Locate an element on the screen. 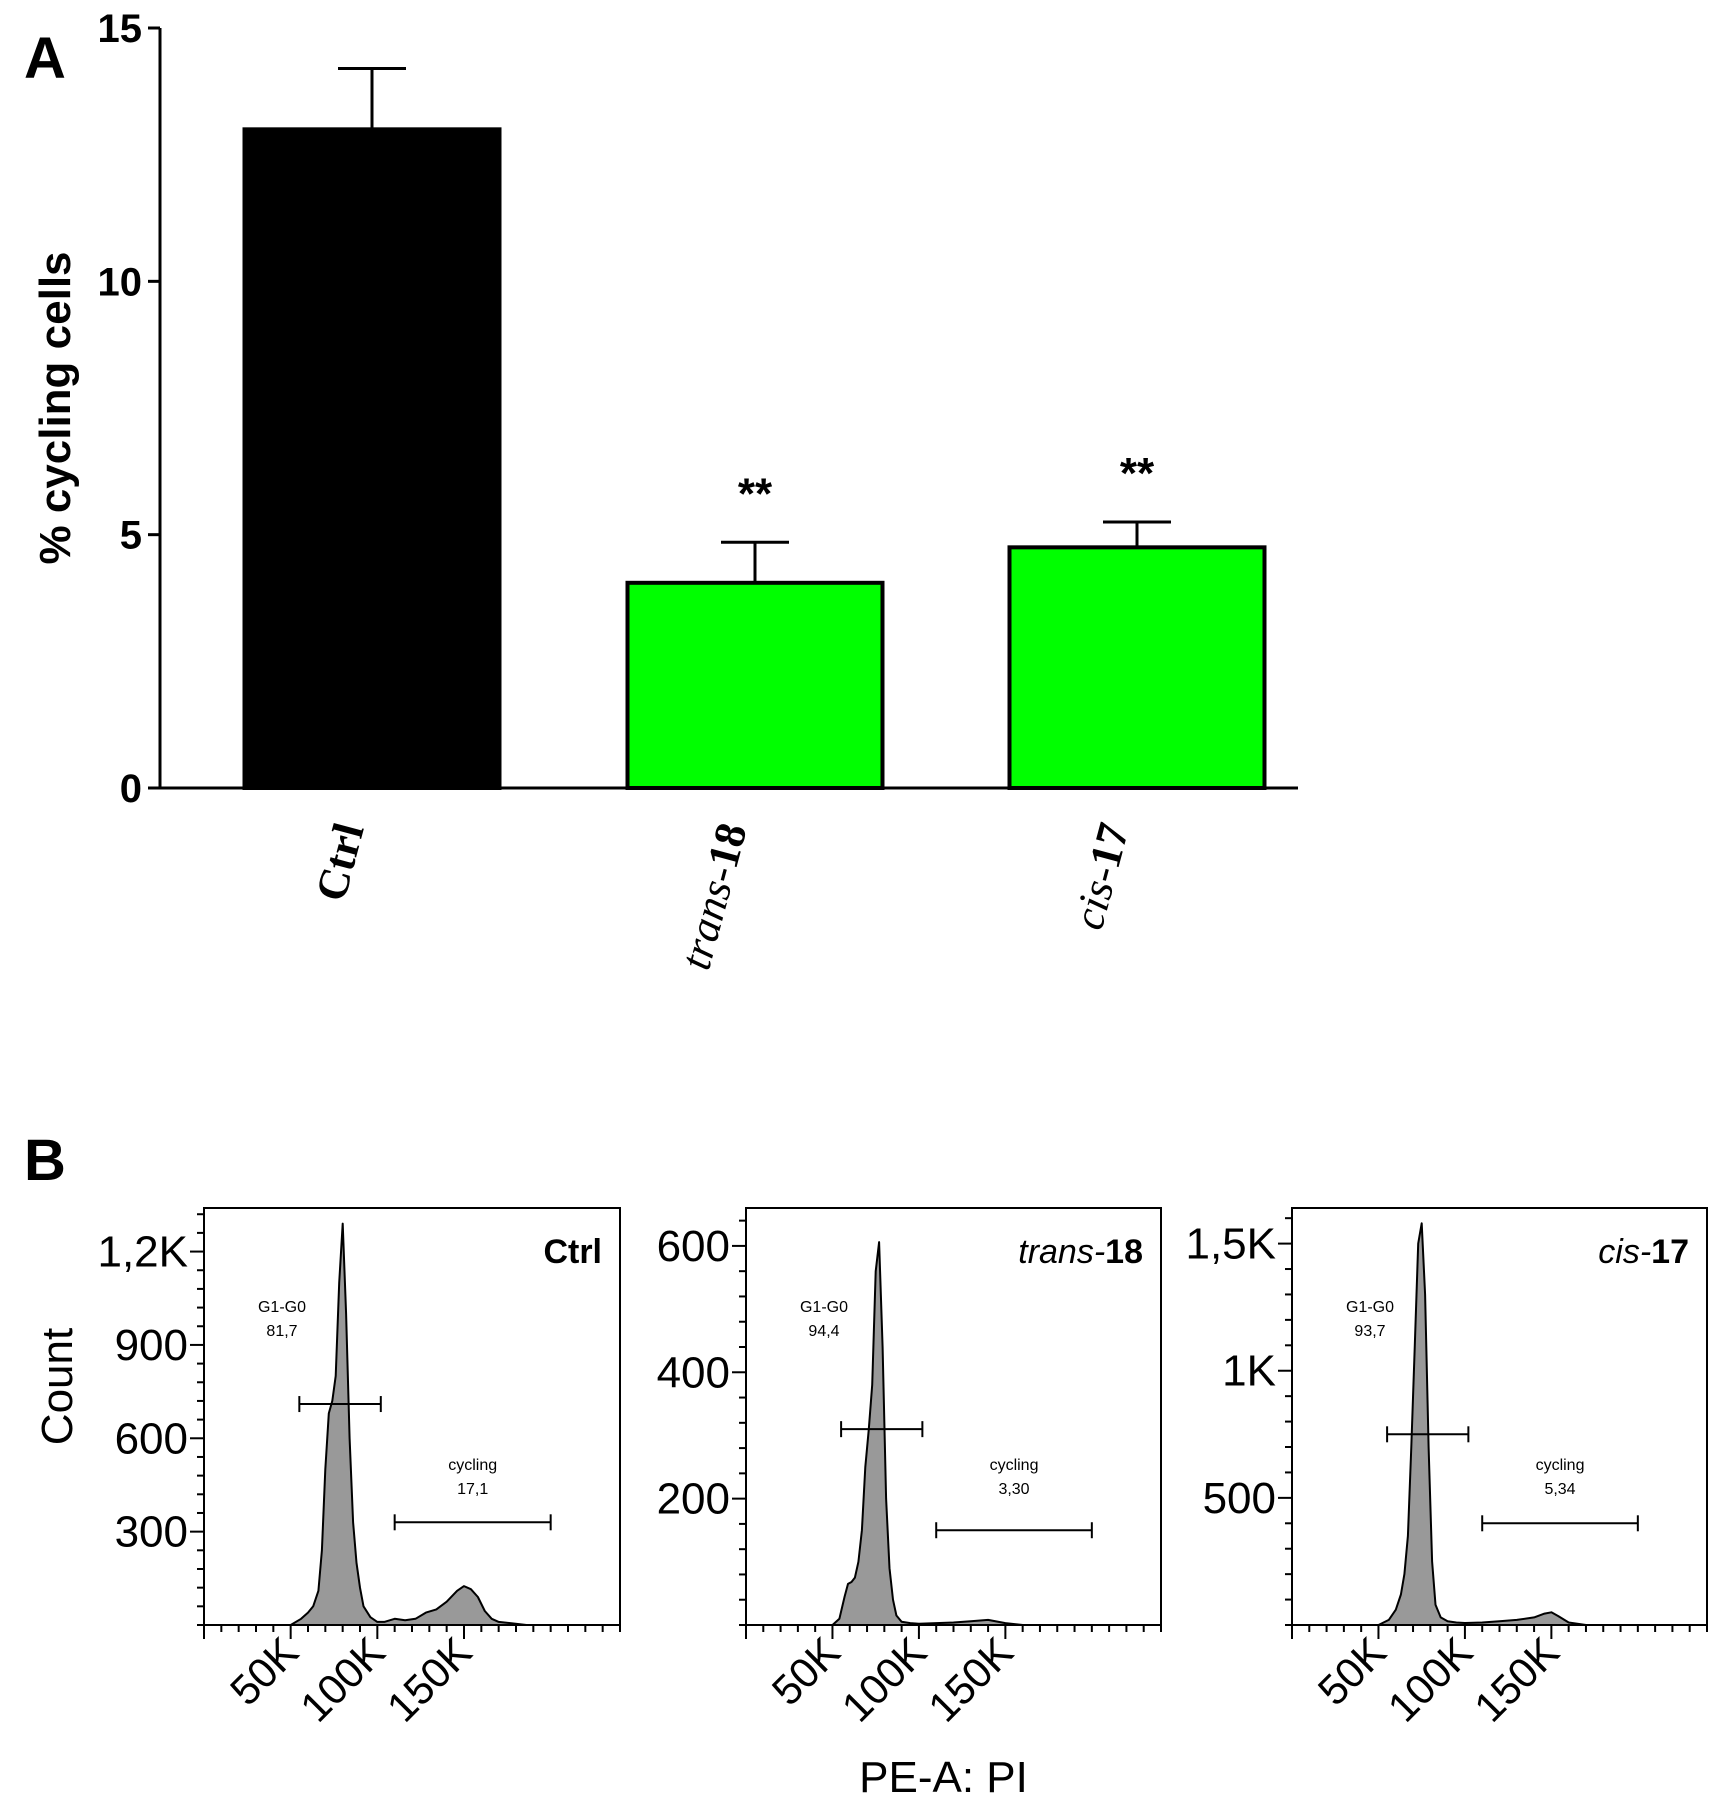  title-number: 18 is located at coordinates (1124, 1252).